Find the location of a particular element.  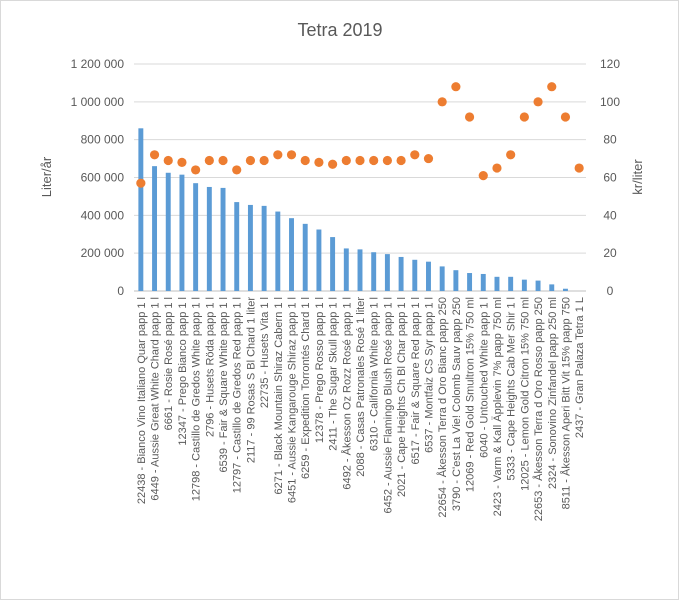

point-series is located at coordinates (360, 135).